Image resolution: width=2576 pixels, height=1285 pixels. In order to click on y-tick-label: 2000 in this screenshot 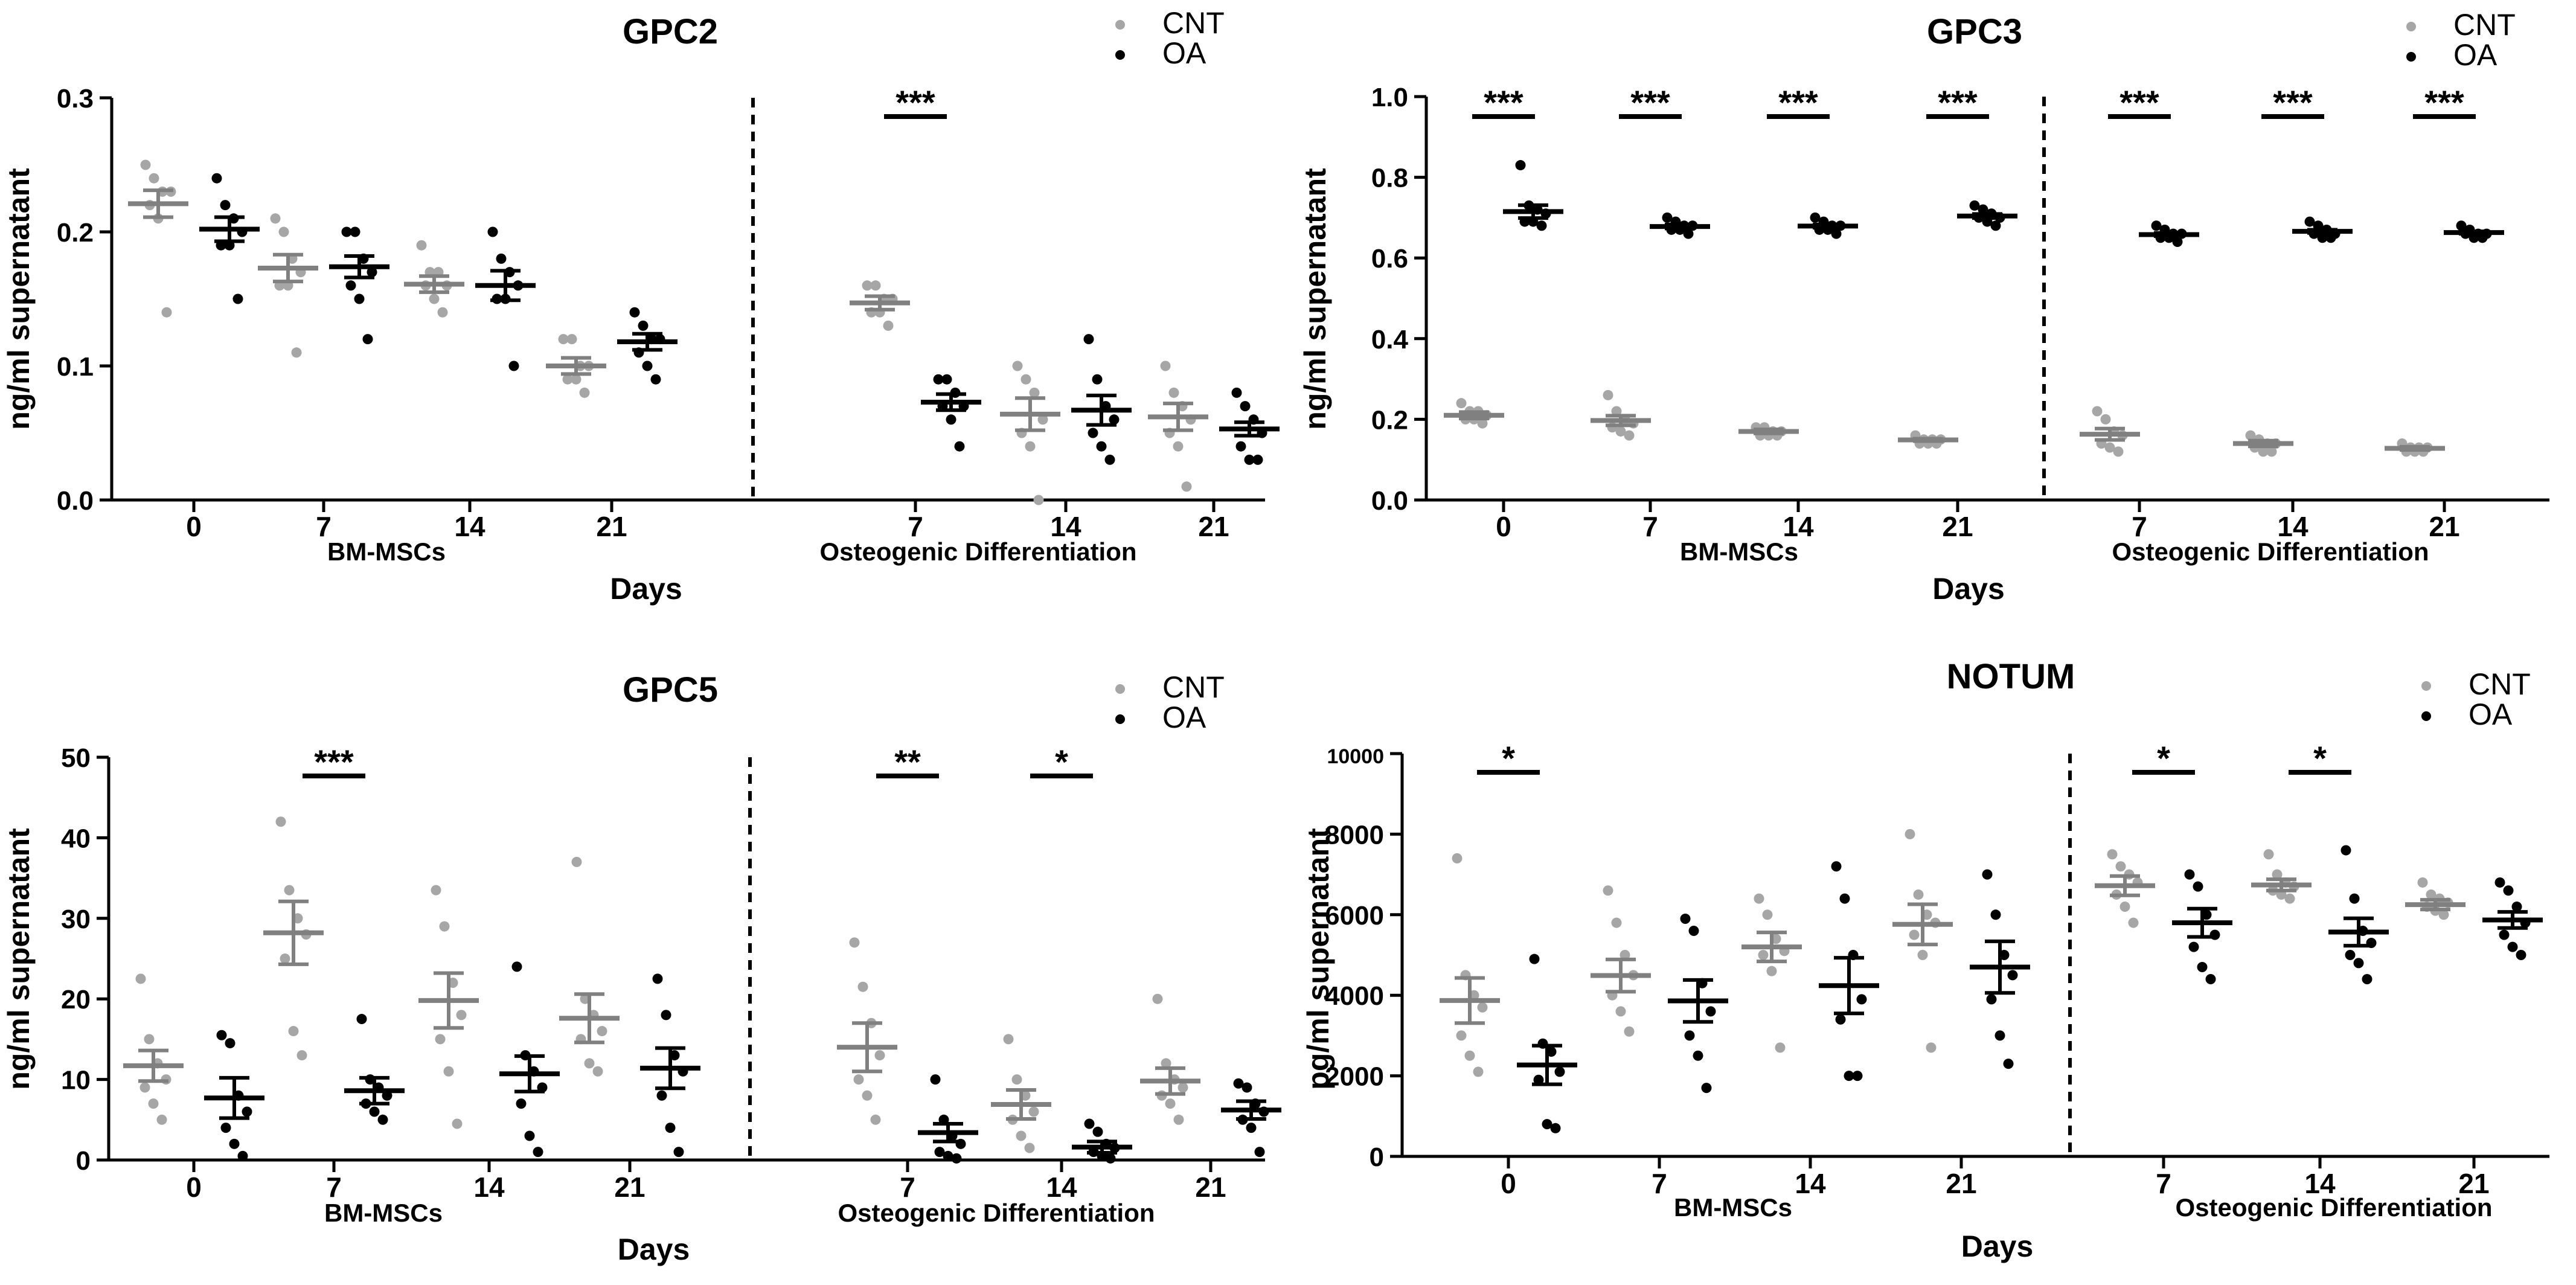, I will do `click(1354, 1077)`.